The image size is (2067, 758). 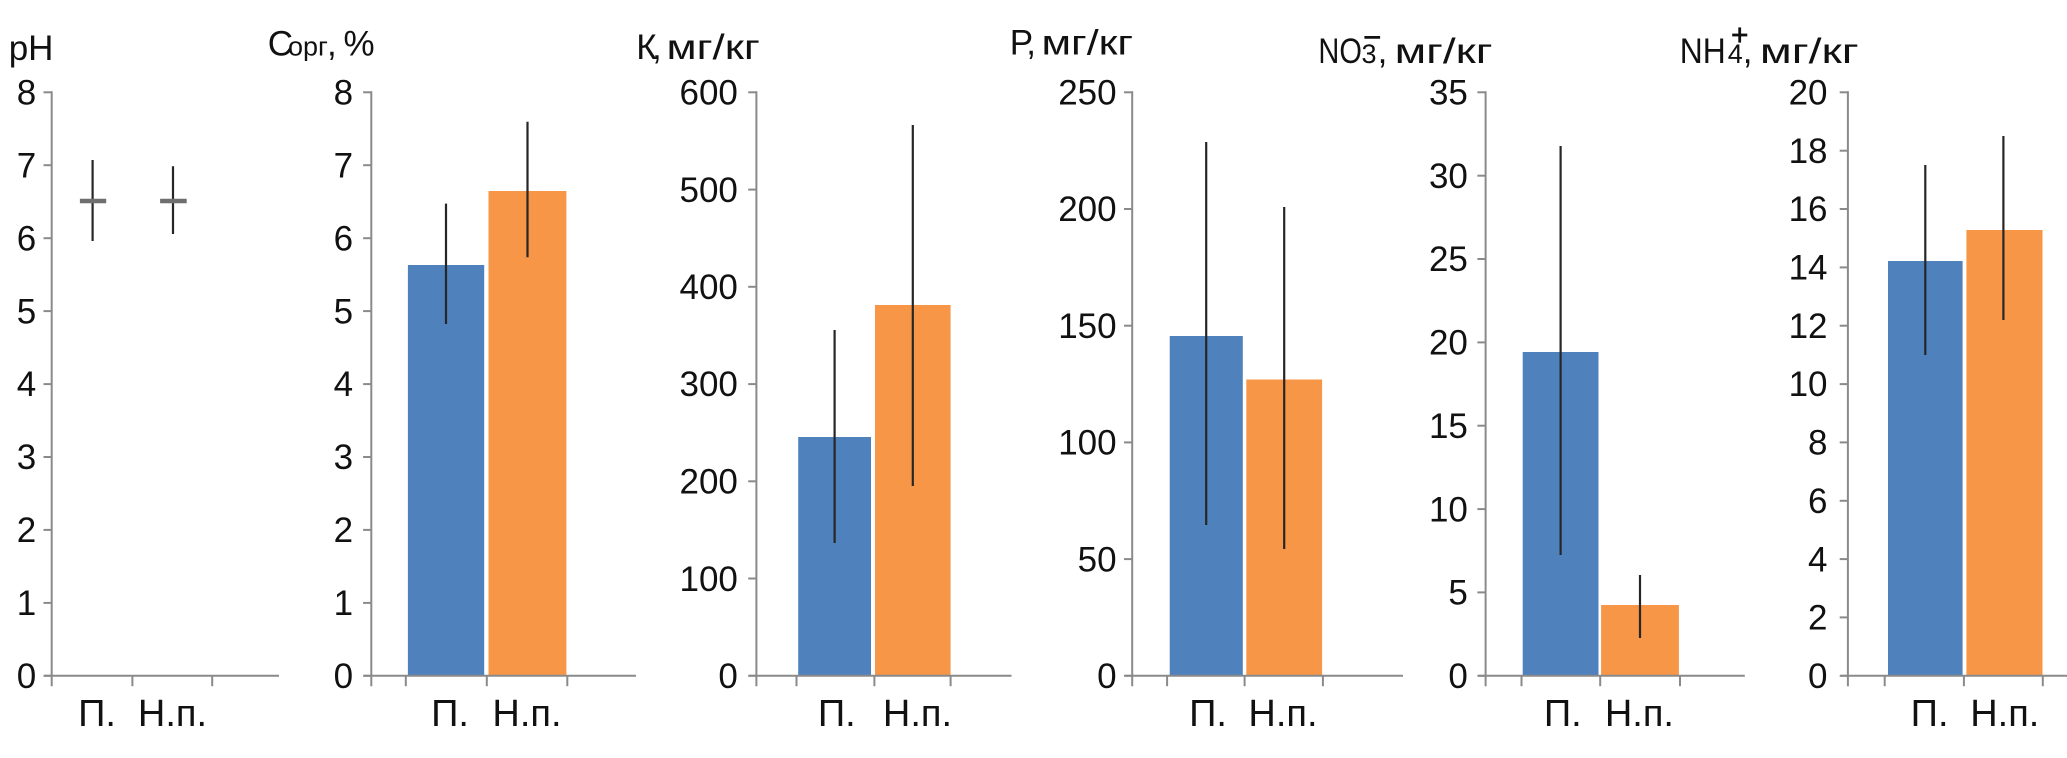 What do you see at coordinates (1405, 51) in the screenshot?
I see `svg-text:NO3,мг/кг: NO3, мг/кг` at bounding box center [1405, 51].